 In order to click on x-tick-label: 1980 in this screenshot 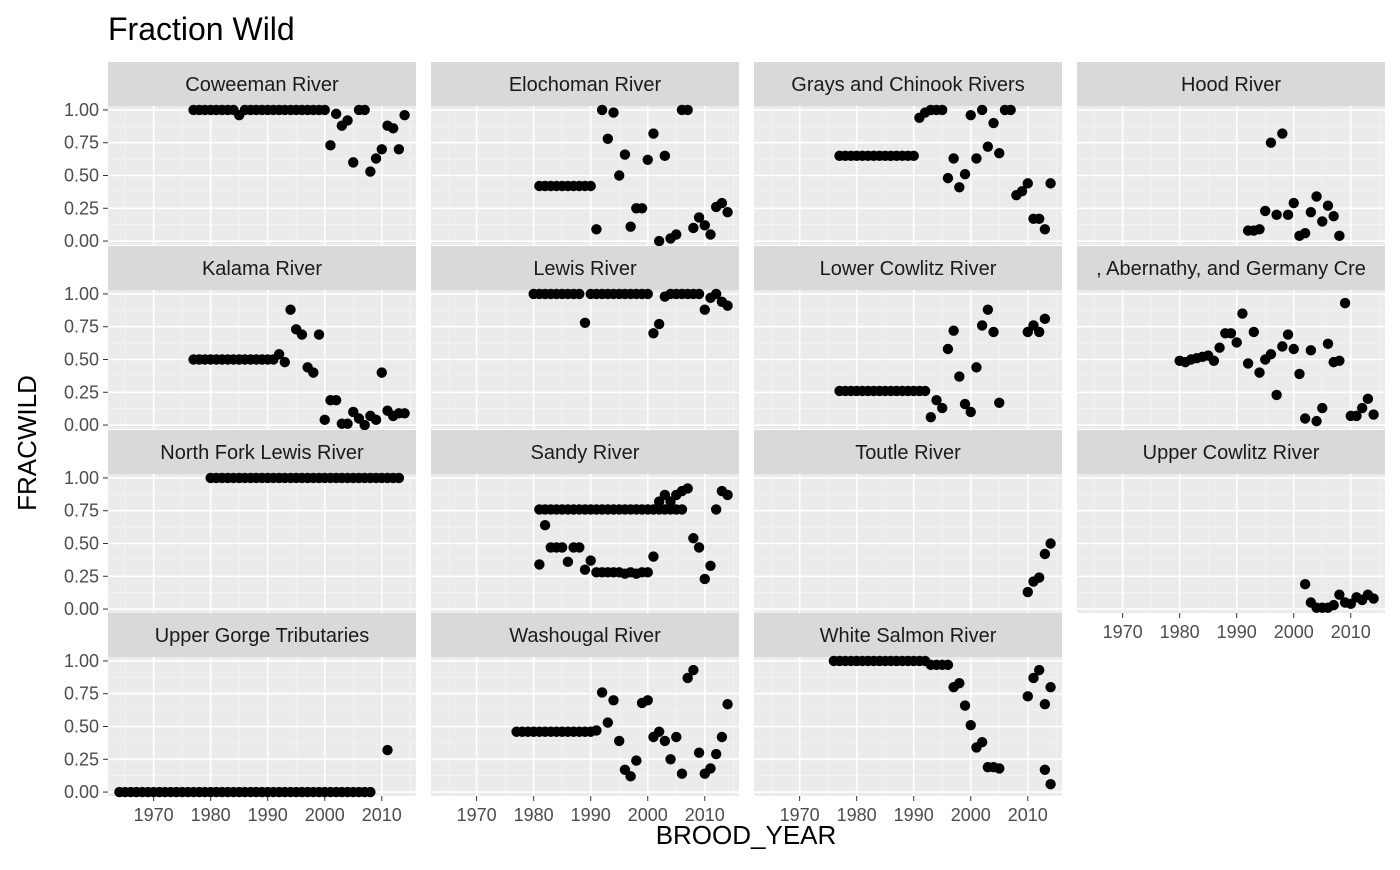, I will do `click(857, 815)`.